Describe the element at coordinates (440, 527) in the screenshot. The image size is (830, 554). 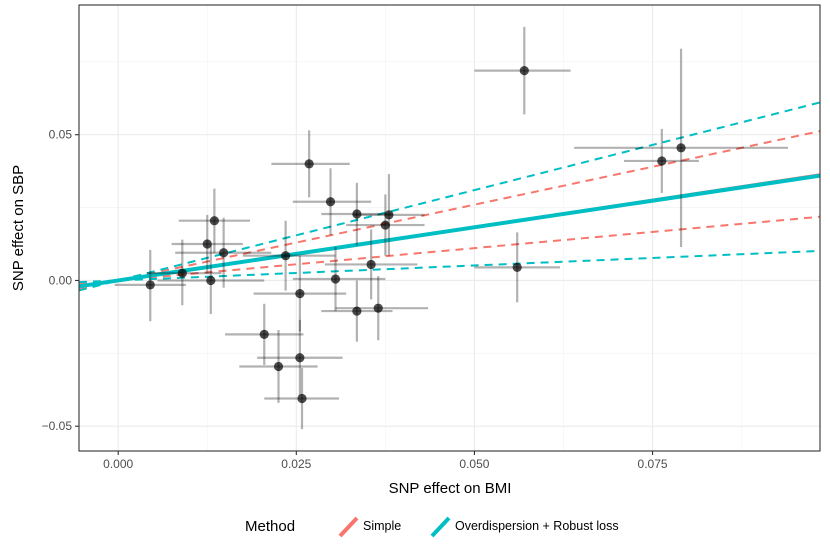
I see `legend-key-robust` at that location.